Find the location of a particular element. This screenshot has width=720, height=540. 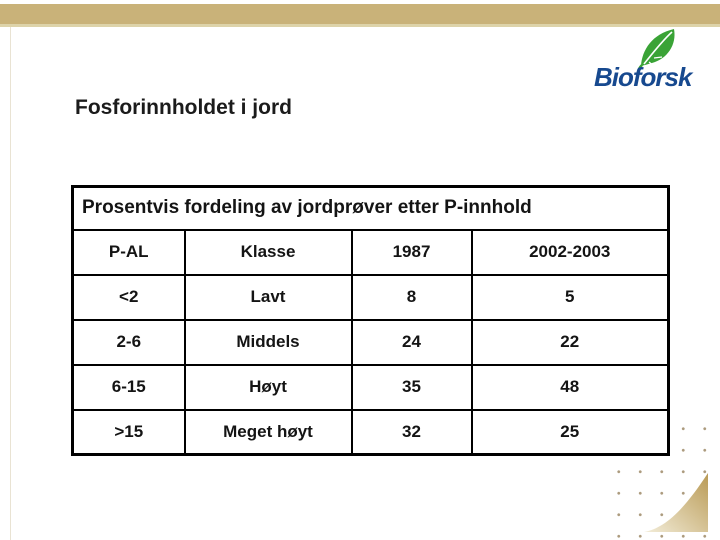

table-row-middels: 2-6 Middels 24 22 is located at coordinates (370, 342).